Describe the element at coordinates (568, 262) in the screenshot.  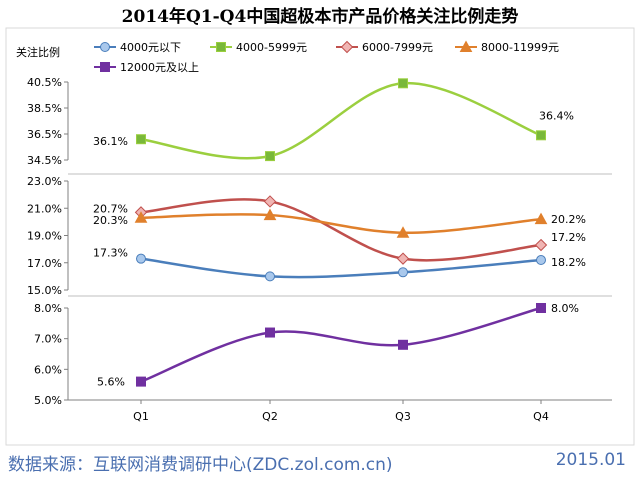
I see `data-label: 18.2%` at that location.